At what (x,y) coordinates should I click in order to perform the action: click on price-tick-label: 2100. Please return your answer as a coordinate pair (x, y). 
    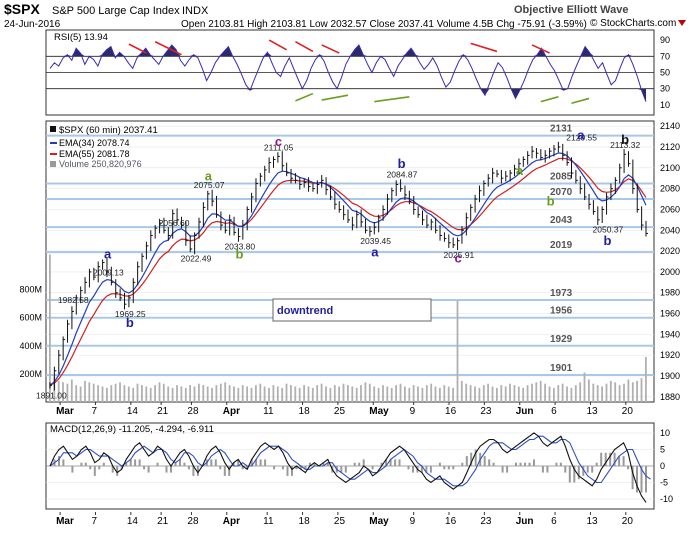
    Looking at the image, I should click on (670, 168).